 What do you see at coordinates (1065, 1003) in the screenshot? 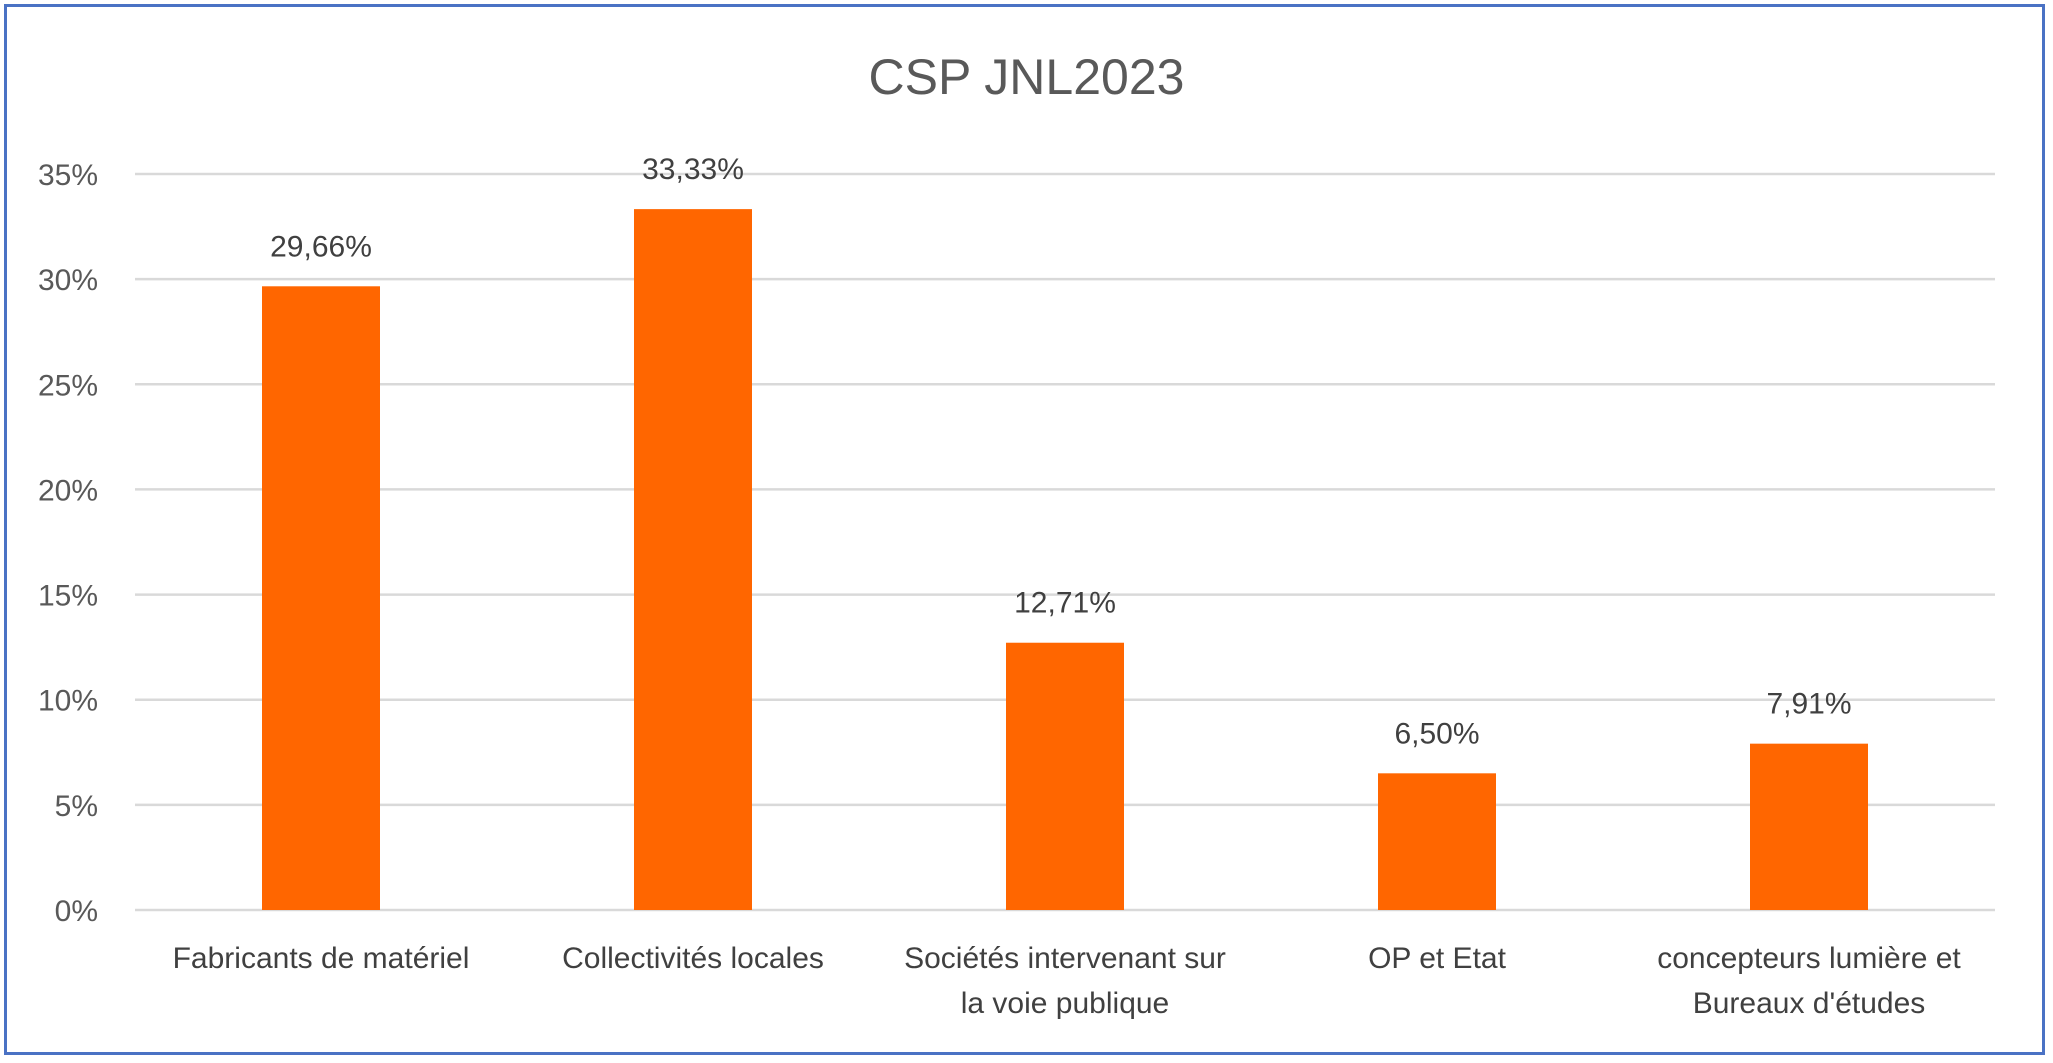
I see `x-category-label: la voie publique` at bounding box center [1065, 1003].